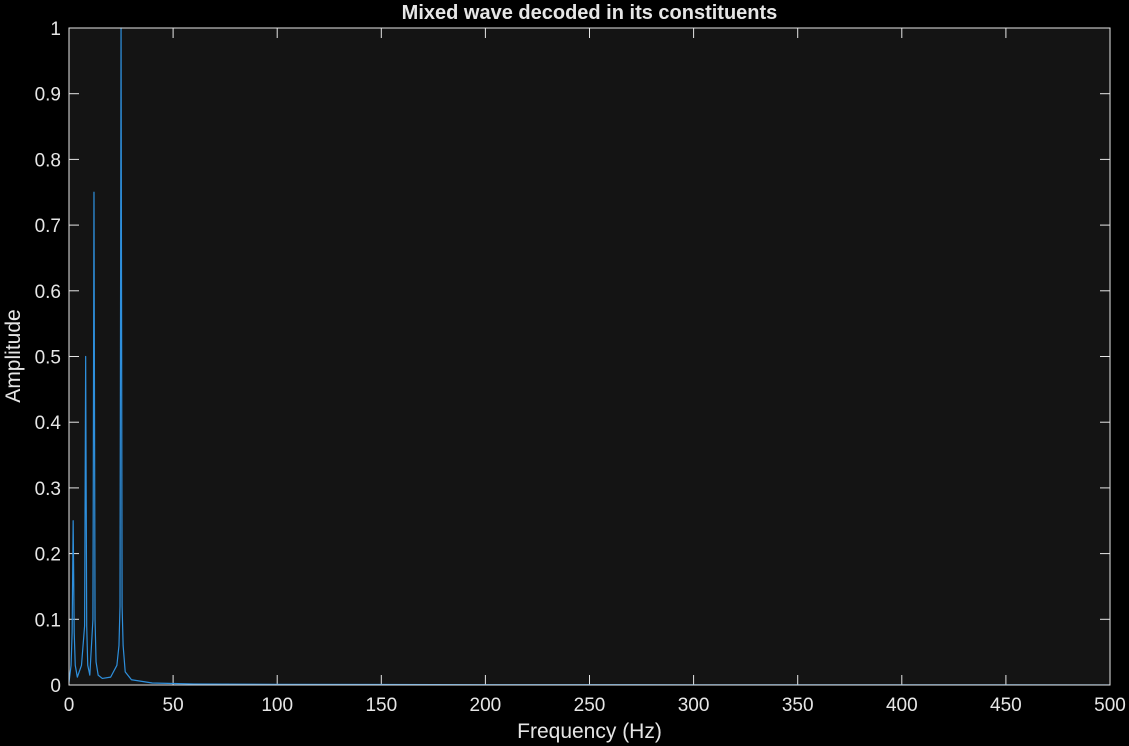  I want to click on y-tick-label: 0.8, so click(48, 160).